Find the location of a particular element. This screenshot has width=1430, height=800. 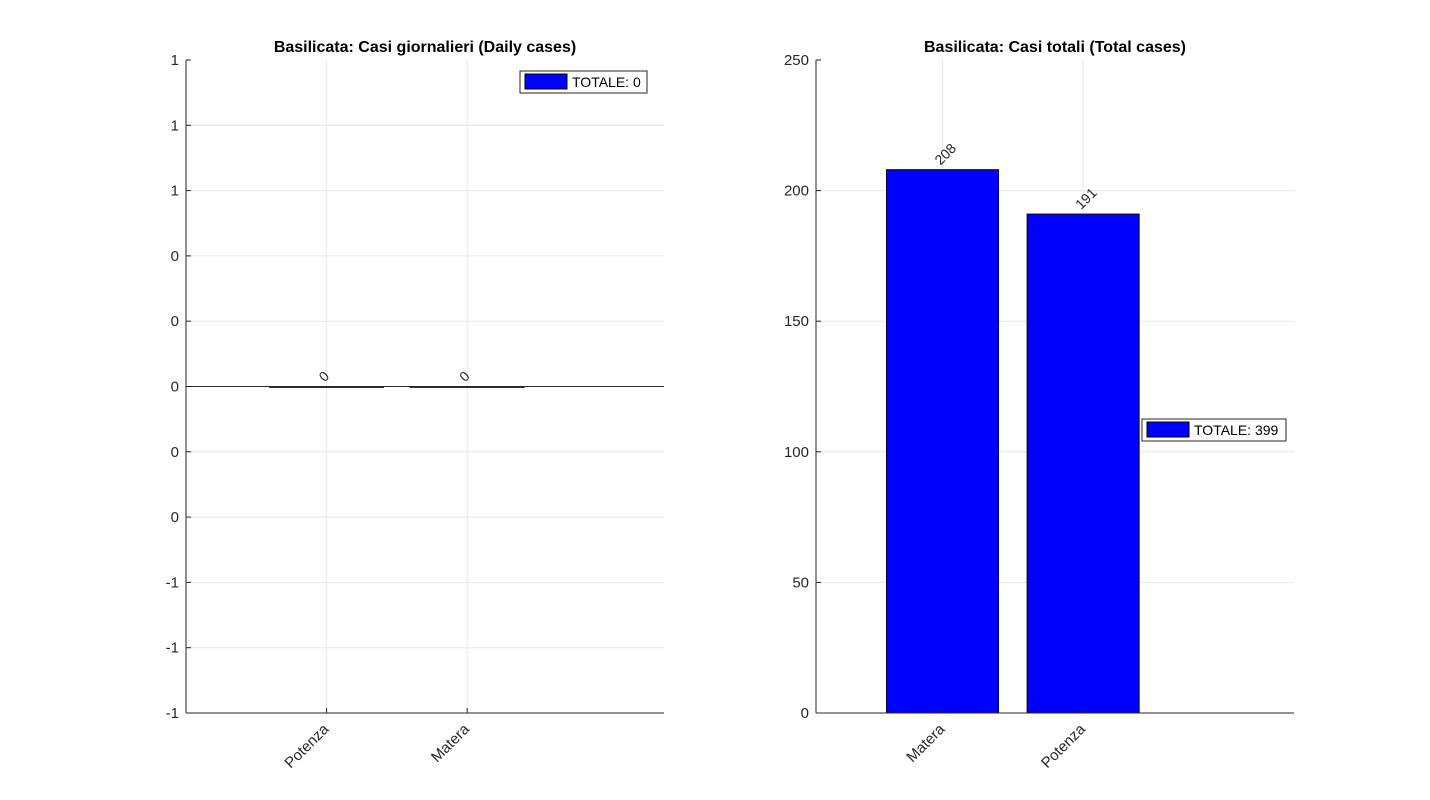

y-tick-label: 250 is located at coordinates (796, 60).